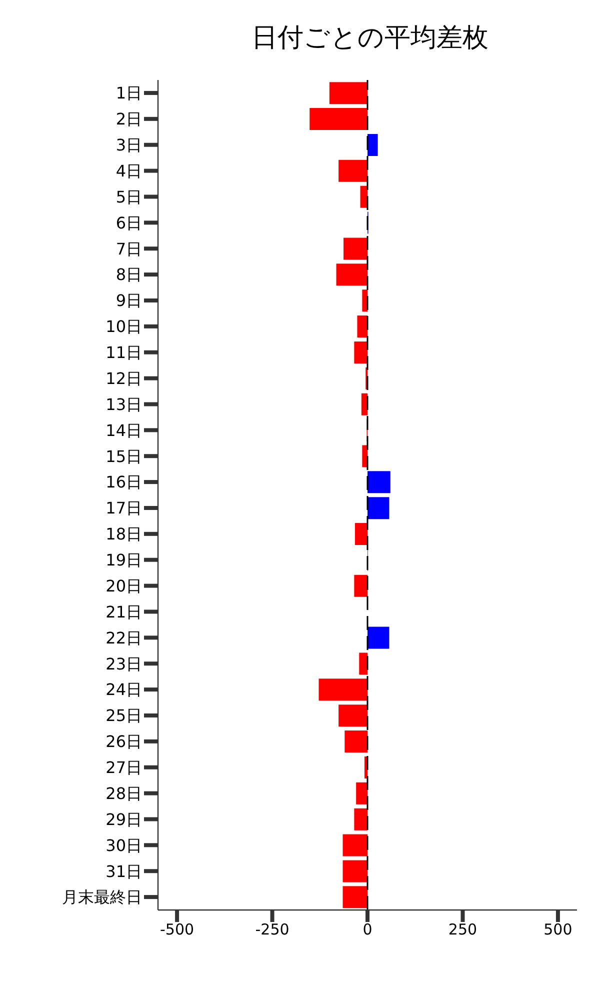 This screenshot has height=1000, width=600. Describe the element at coordinates (124, 638) in the screenshot. I see `y-tick-label: 22日` at that location.